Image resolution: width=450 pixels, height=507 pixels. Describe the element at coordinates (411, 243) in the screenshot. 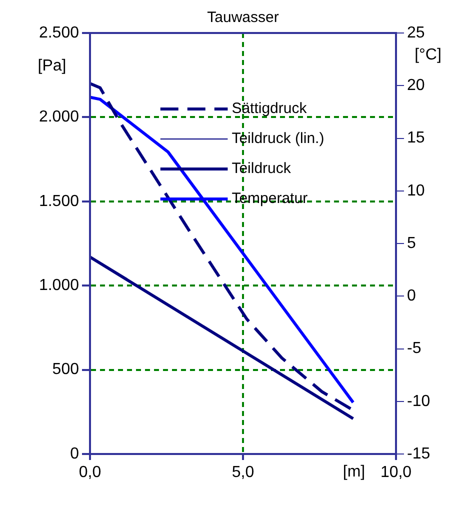

I see `y2-tick-label: 5` at that location.